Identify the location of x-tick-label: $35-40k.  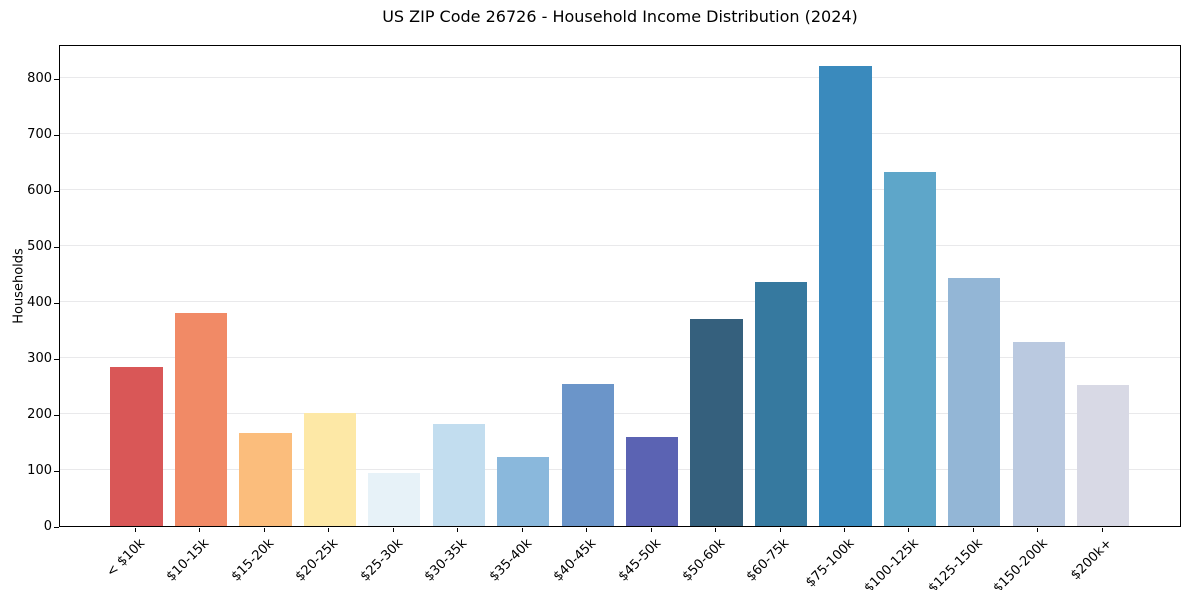
(510, 560).